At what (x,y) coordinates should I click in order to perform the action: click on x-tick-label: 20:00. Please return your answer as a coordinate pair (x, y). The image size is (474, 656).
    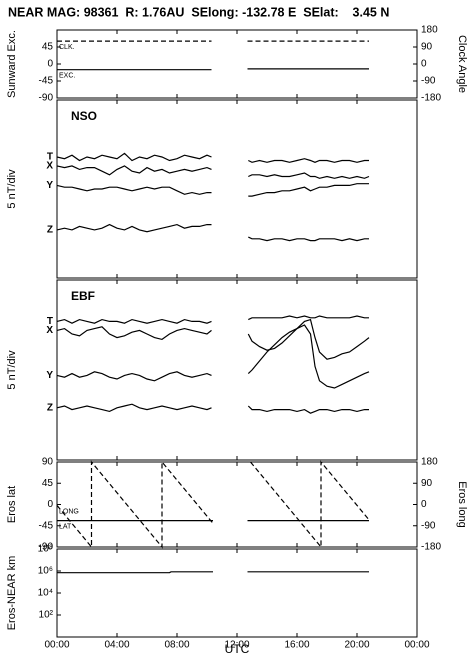
    Looking at the image, I should click on (356, 645).